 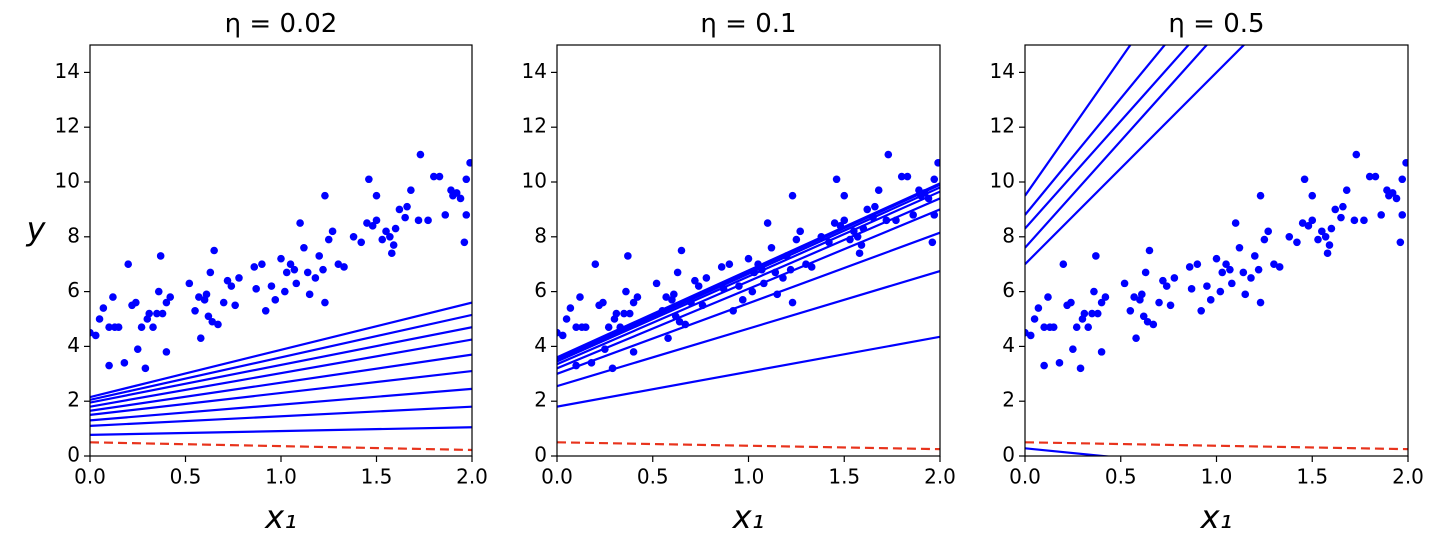 What do you see at coordinates (540, 290) in the screenshot?
I see `y-tick-label: 6` at bounding box center [540, 290].